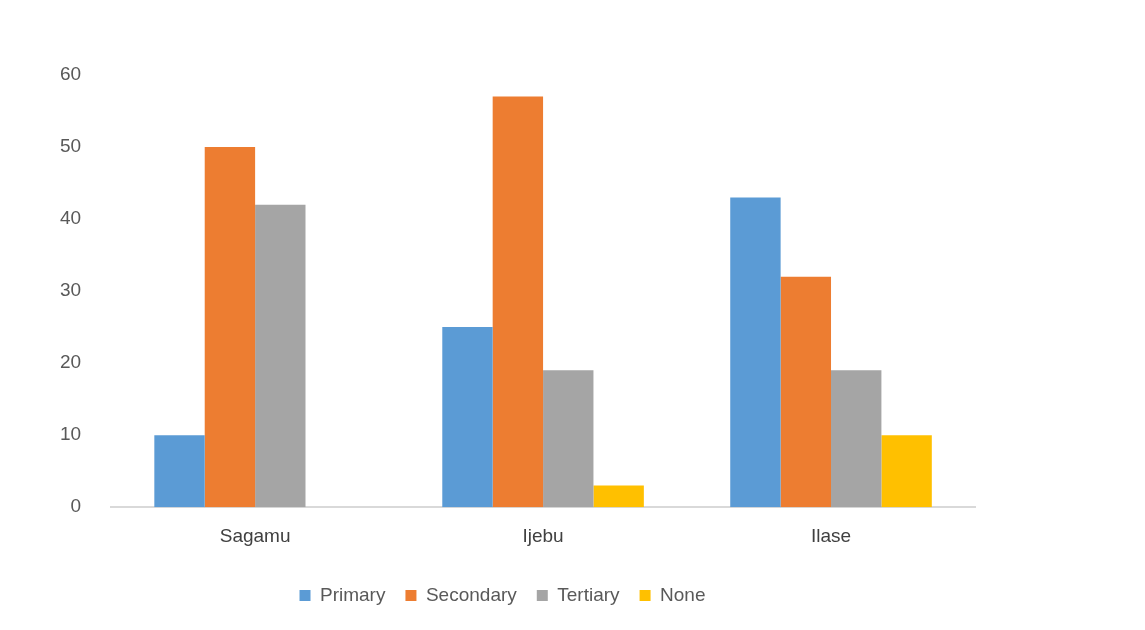 Image resolution: width=1145 pixels, height=630 pixels. I want to click on y-tick-label: 20, so click(70, 362).